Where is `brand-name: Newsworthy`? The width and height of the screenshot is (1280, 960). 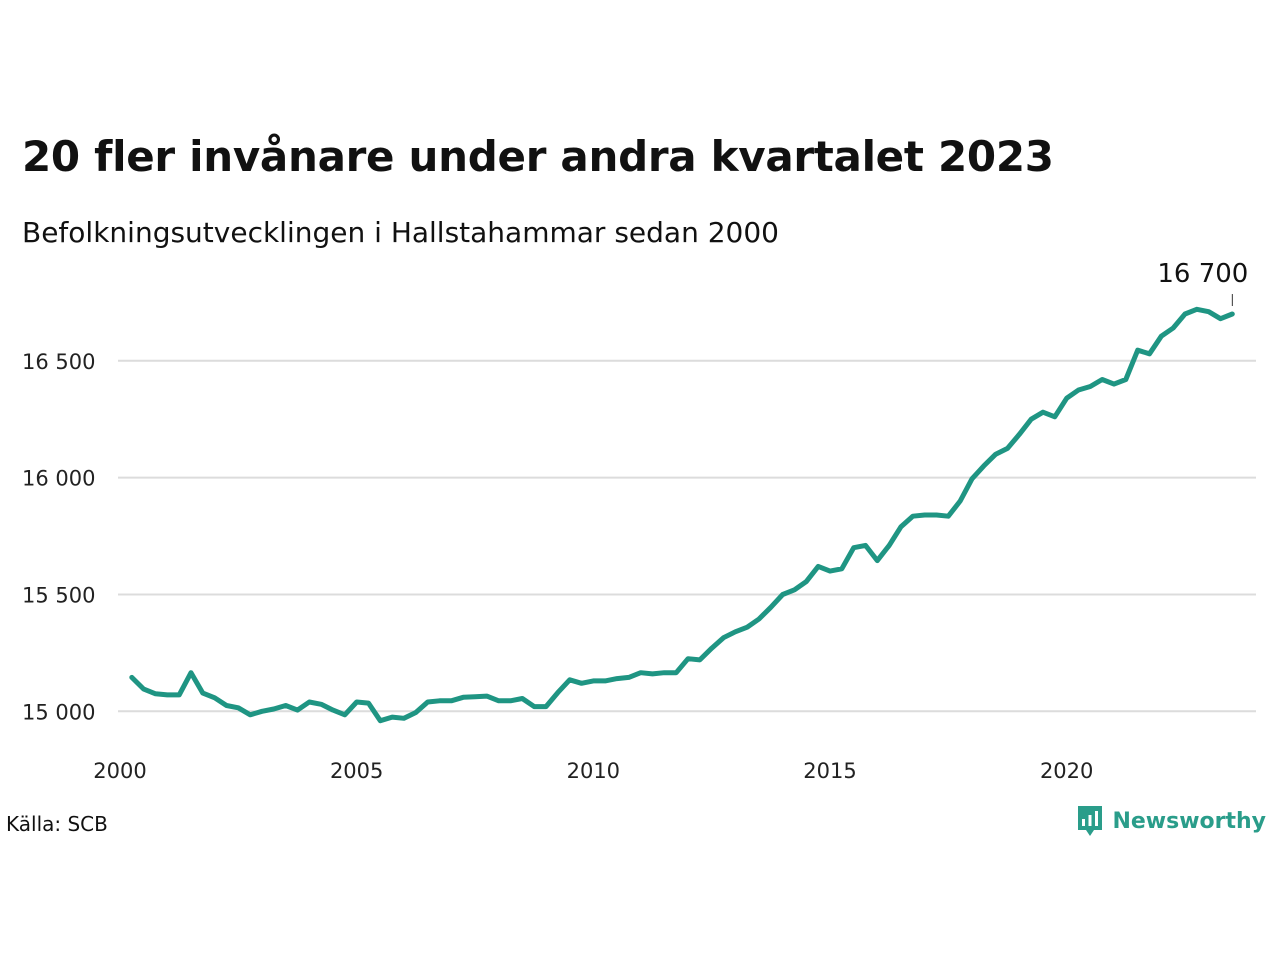
brand-name: Newsworthy is located at coordinates (1189, 821).